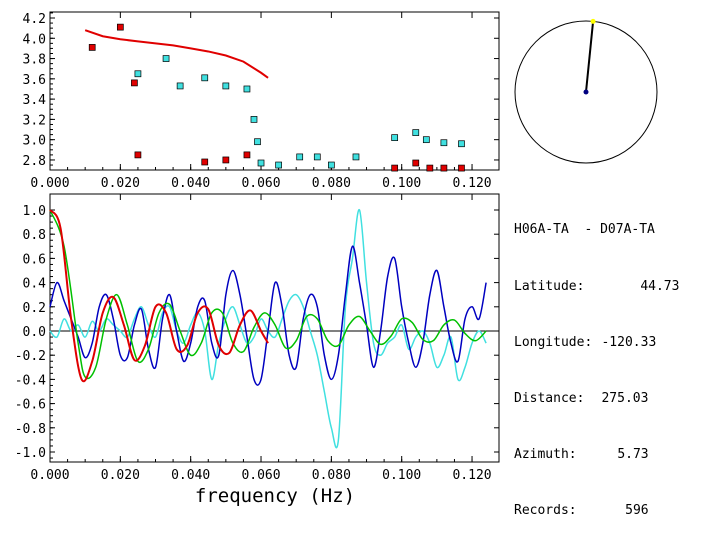 Image resolution: width=704 pixels, height=539 pixels. What do you see at coordinates (35, 100) in the screenshot?
I see `y-tick-label: 3.4` at bounding box center [35, 100].